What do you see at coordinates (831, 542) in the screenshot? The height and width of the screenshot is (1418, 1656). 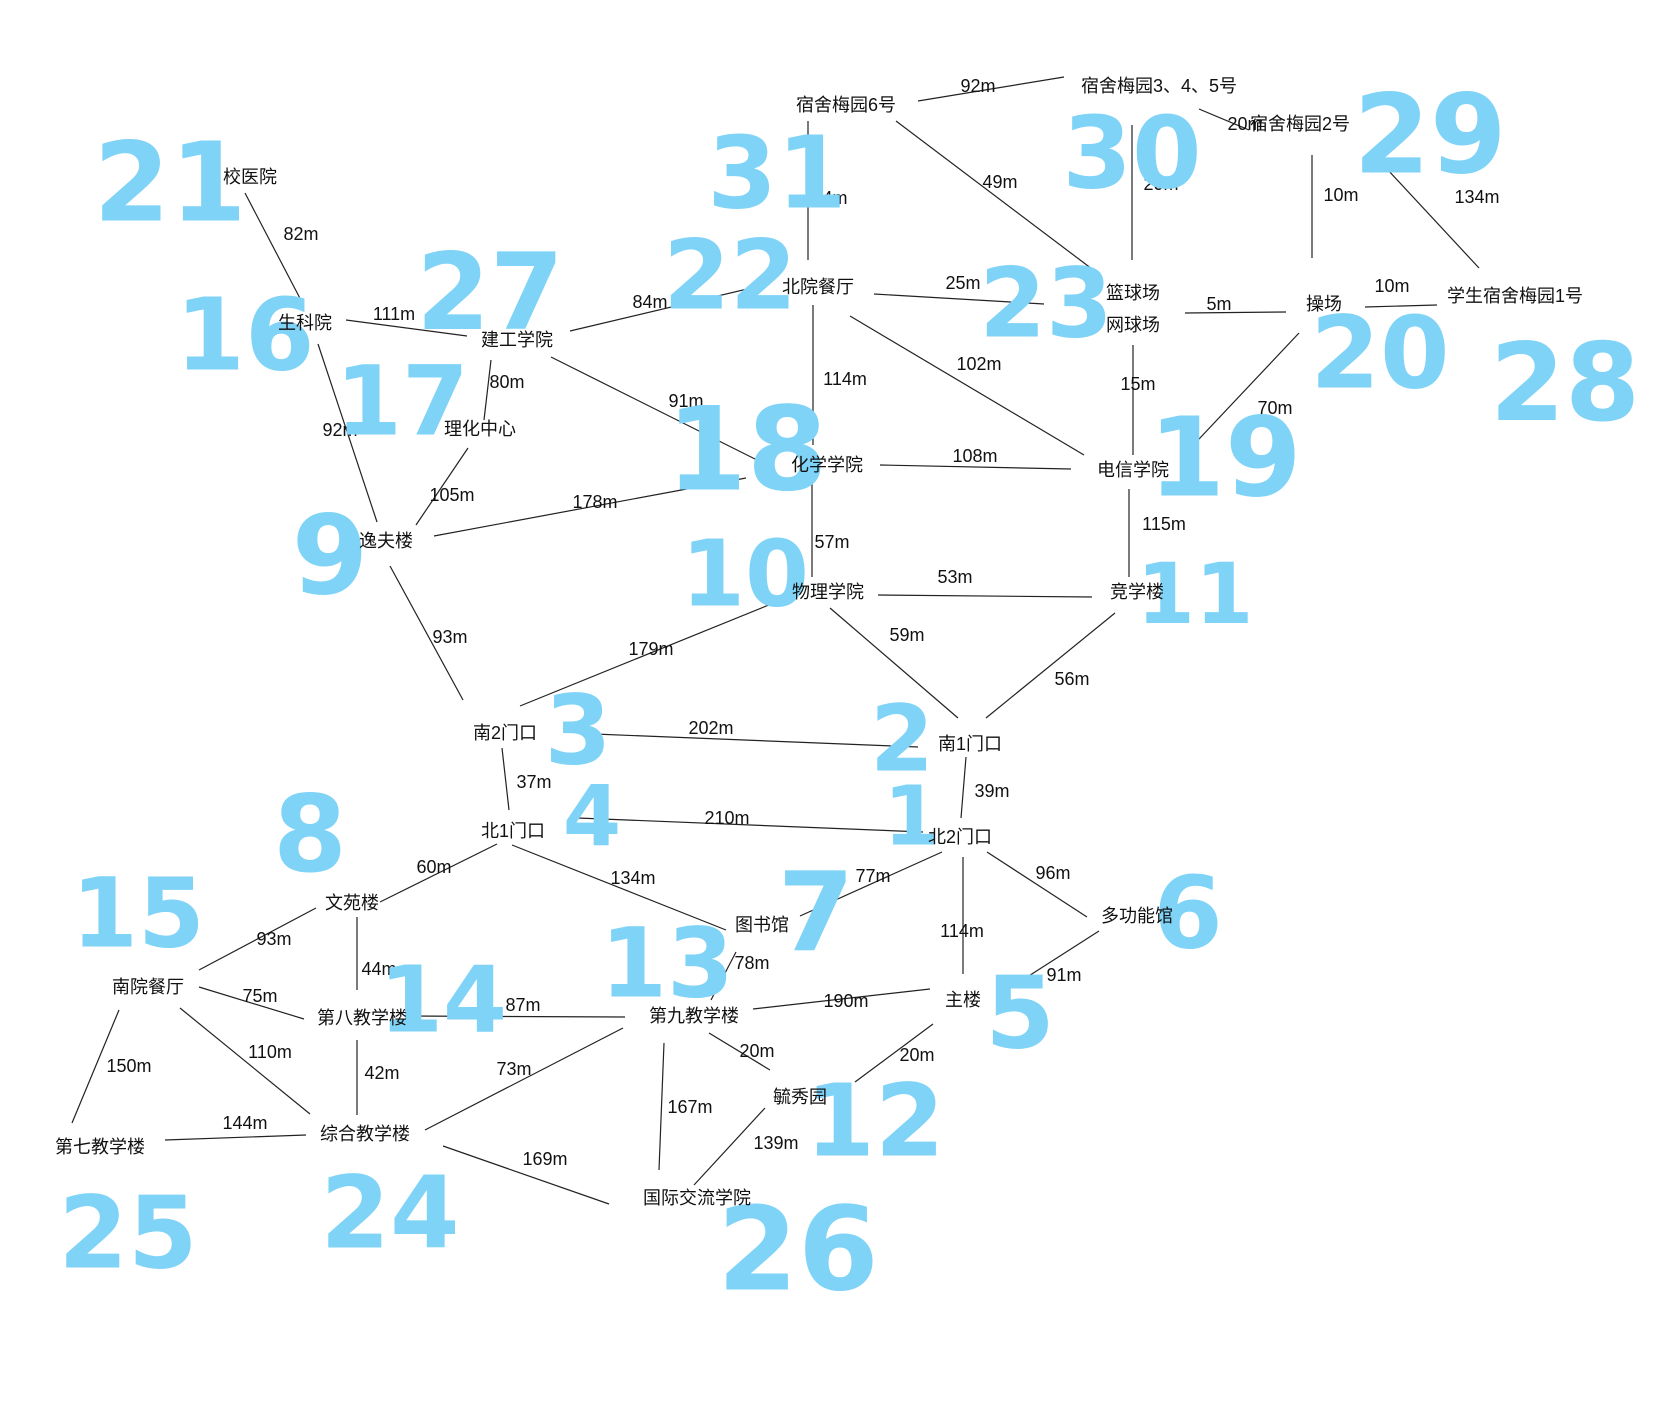 I see `distance-label: 57m` at bounding box center [831, 542].